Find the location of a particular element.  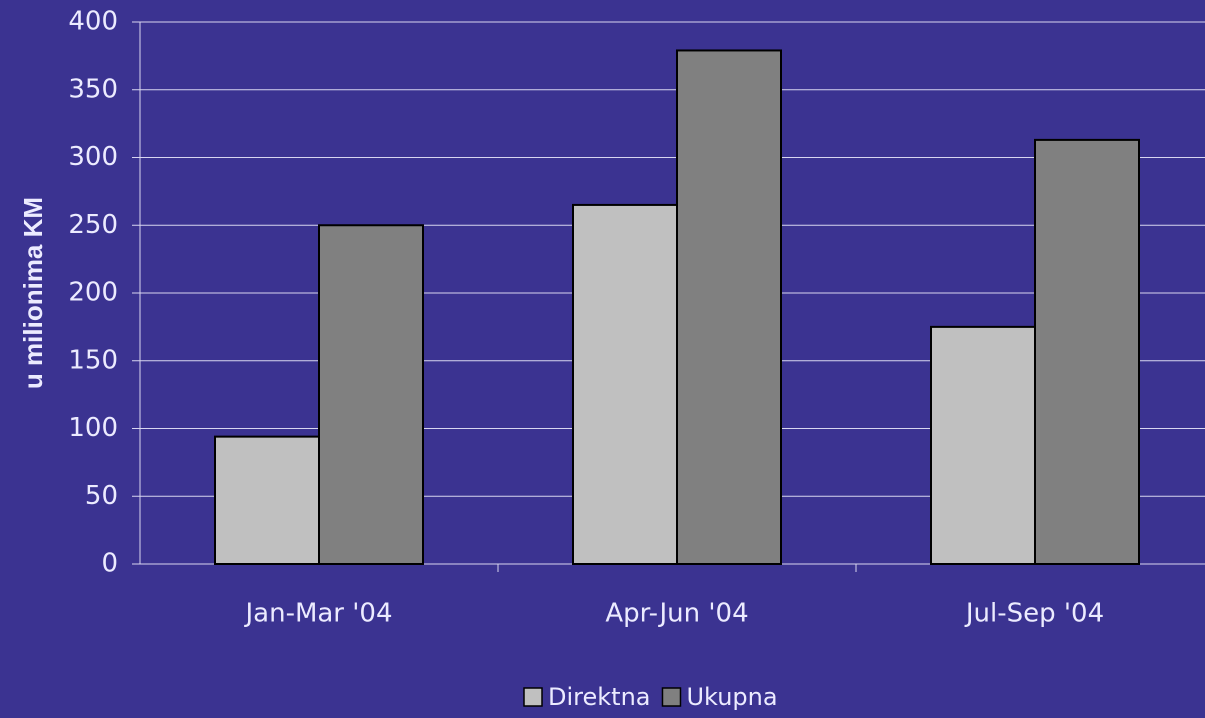

x-tick-label: Jan-Mar '04 is located at coordinates (317, 614).